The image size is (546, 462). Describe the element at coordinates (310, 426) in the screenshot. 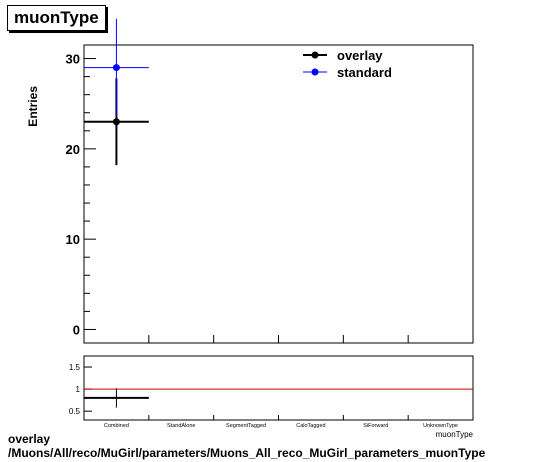

I see `x-category-label: CaloTagged` at that location.